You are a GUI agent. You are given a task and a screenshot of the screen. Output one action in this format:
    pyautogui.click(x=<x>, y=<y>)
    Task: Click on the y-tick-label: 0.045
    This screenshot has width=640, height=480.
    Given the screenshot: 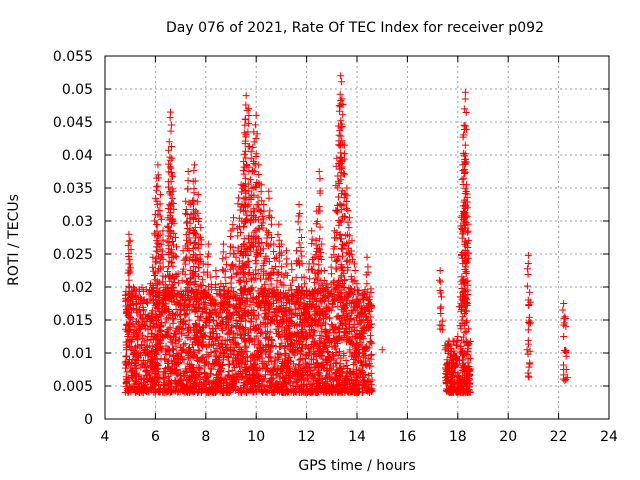 What is the action you would take?
    pyautogui.click(x=73, y=123)
    